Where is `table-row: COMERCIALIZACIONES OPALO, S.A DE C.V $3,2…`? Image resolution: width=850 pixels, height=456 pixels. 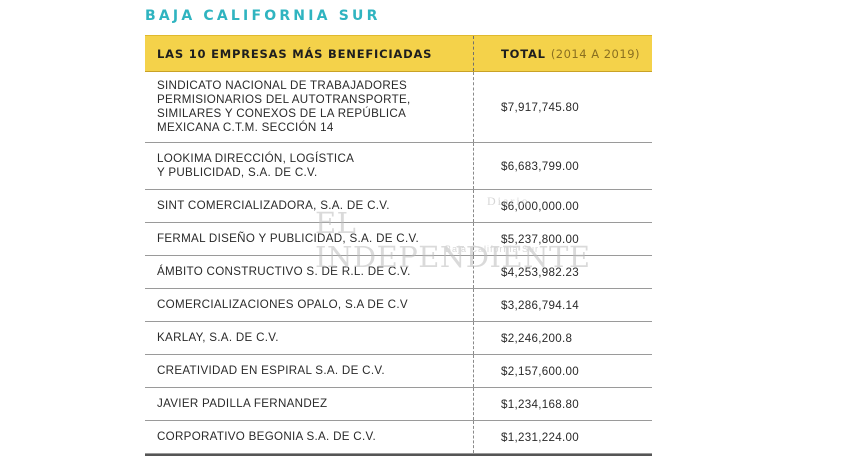 table-row: COMERCIALIZACIONES OPALO, S.A DE C.V $3,2… is located at coordinates (398, 305).